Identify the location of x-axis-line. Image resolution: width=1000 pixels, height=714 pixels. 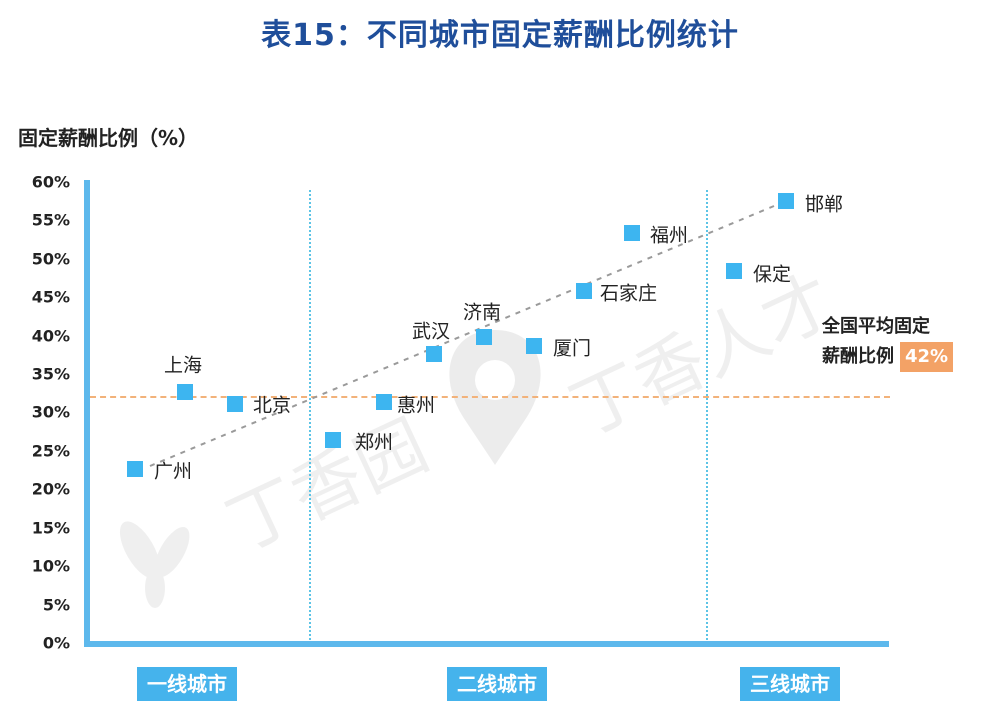
(486, 644).